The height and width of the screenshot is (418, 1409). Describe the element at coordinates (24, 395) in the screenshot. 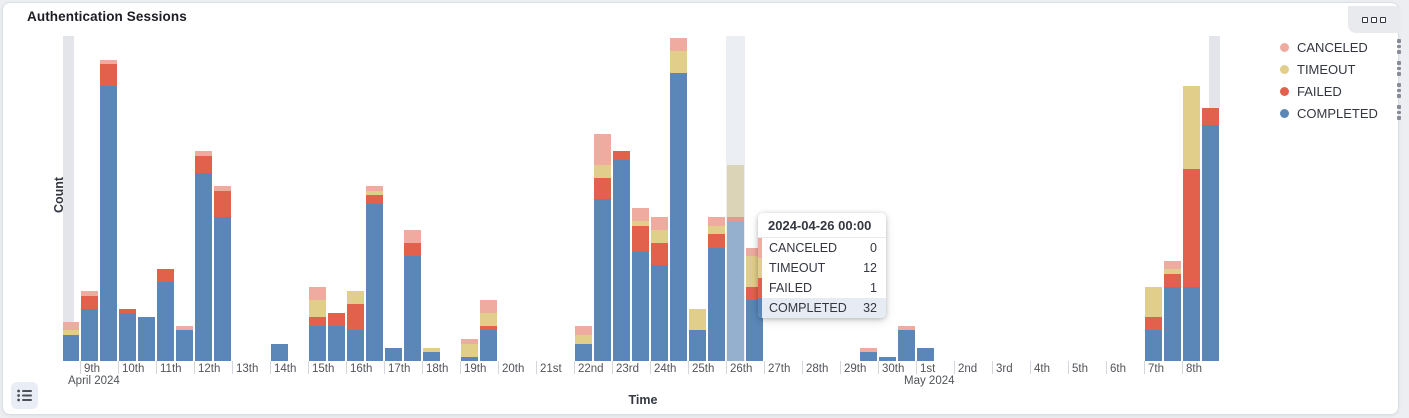

I see `legend-toggle-button` at that location.